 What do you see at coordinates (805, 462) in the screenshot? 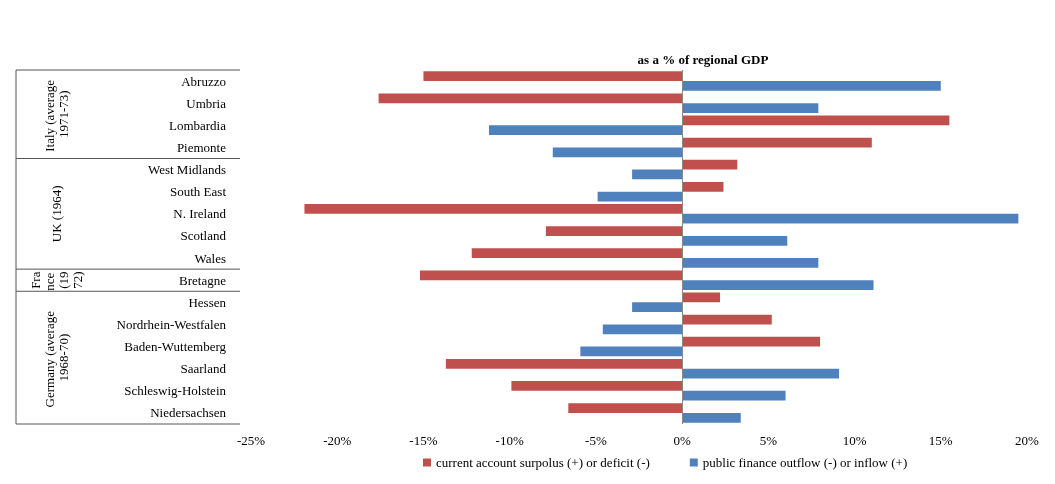
I see `legend-label: public finance outflow (-) or inflow (+)` at bounding box center [805, 462].